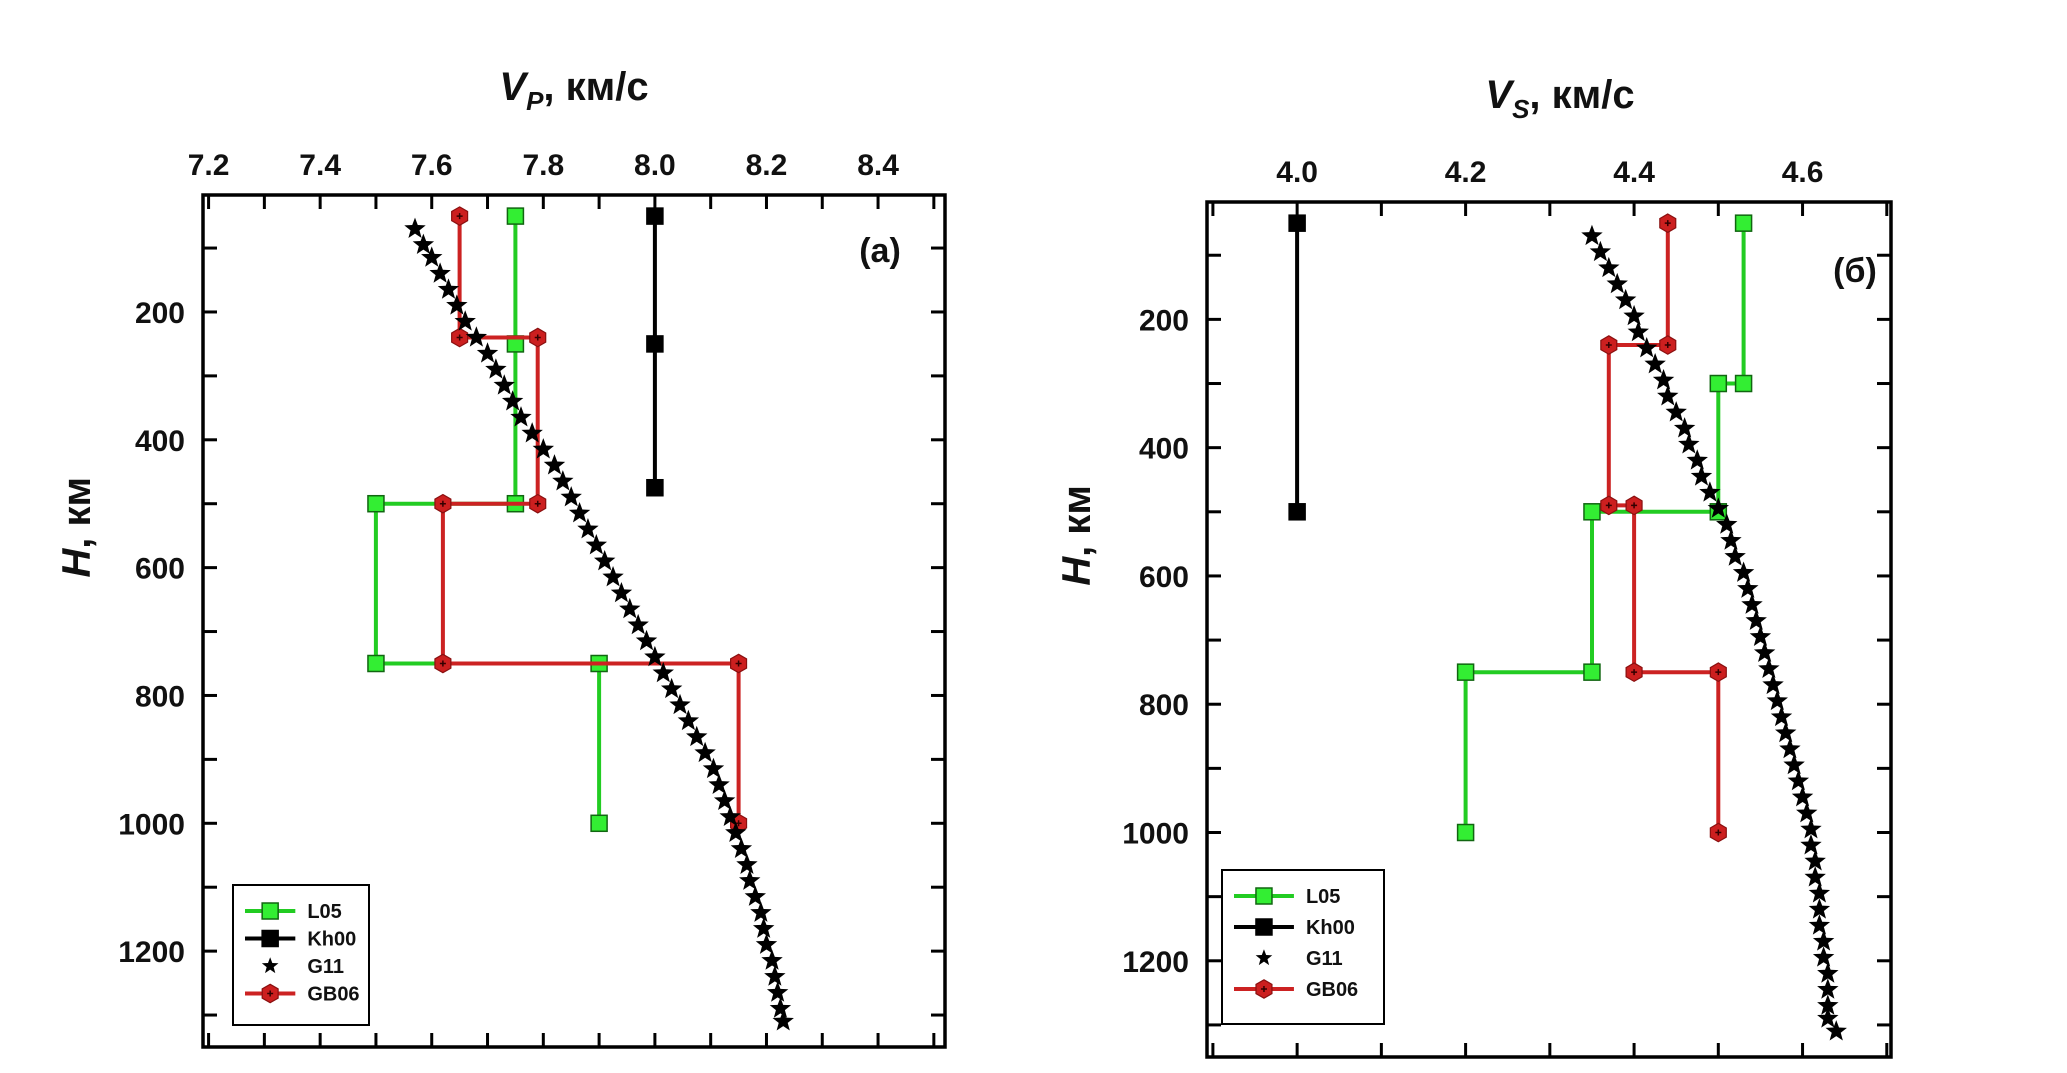  Describe the element at coordinates (1155, 962) in the screenshot. I see `y-tick-label: 1200` at that location.